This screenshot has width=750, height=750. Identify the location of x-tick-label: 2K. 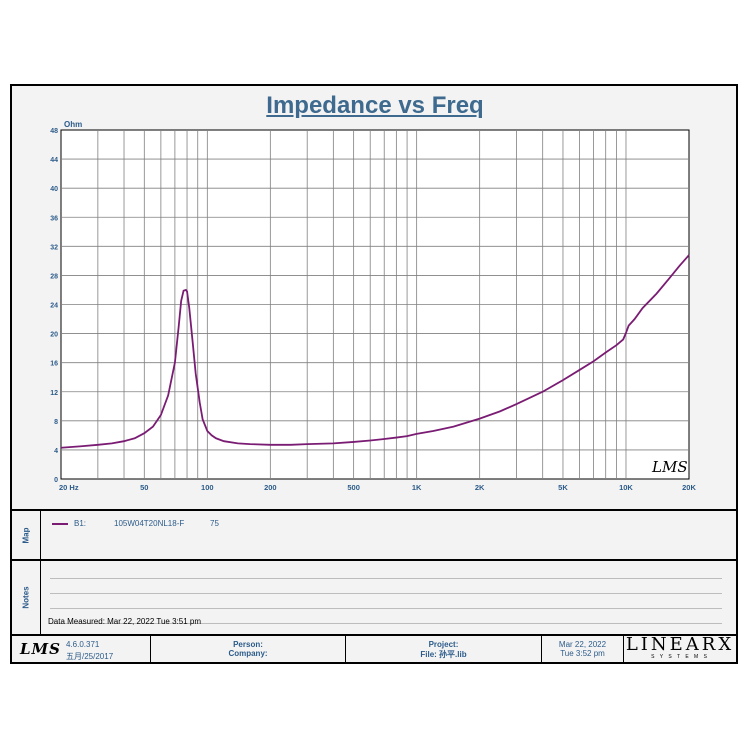
(480, 487).